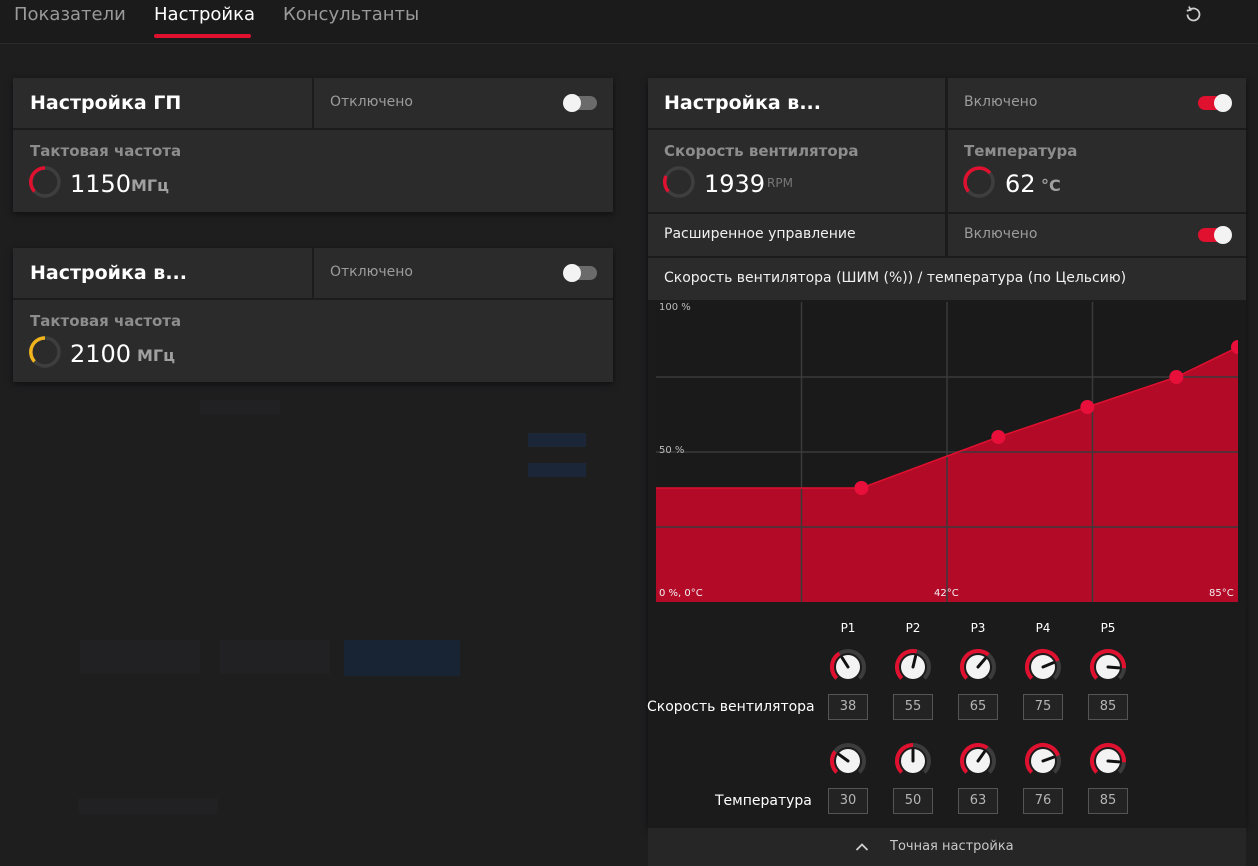  Describe the element at coordinates (101, 184) in the screenshot. I see `gpu-clock-value: 1150` at that location.